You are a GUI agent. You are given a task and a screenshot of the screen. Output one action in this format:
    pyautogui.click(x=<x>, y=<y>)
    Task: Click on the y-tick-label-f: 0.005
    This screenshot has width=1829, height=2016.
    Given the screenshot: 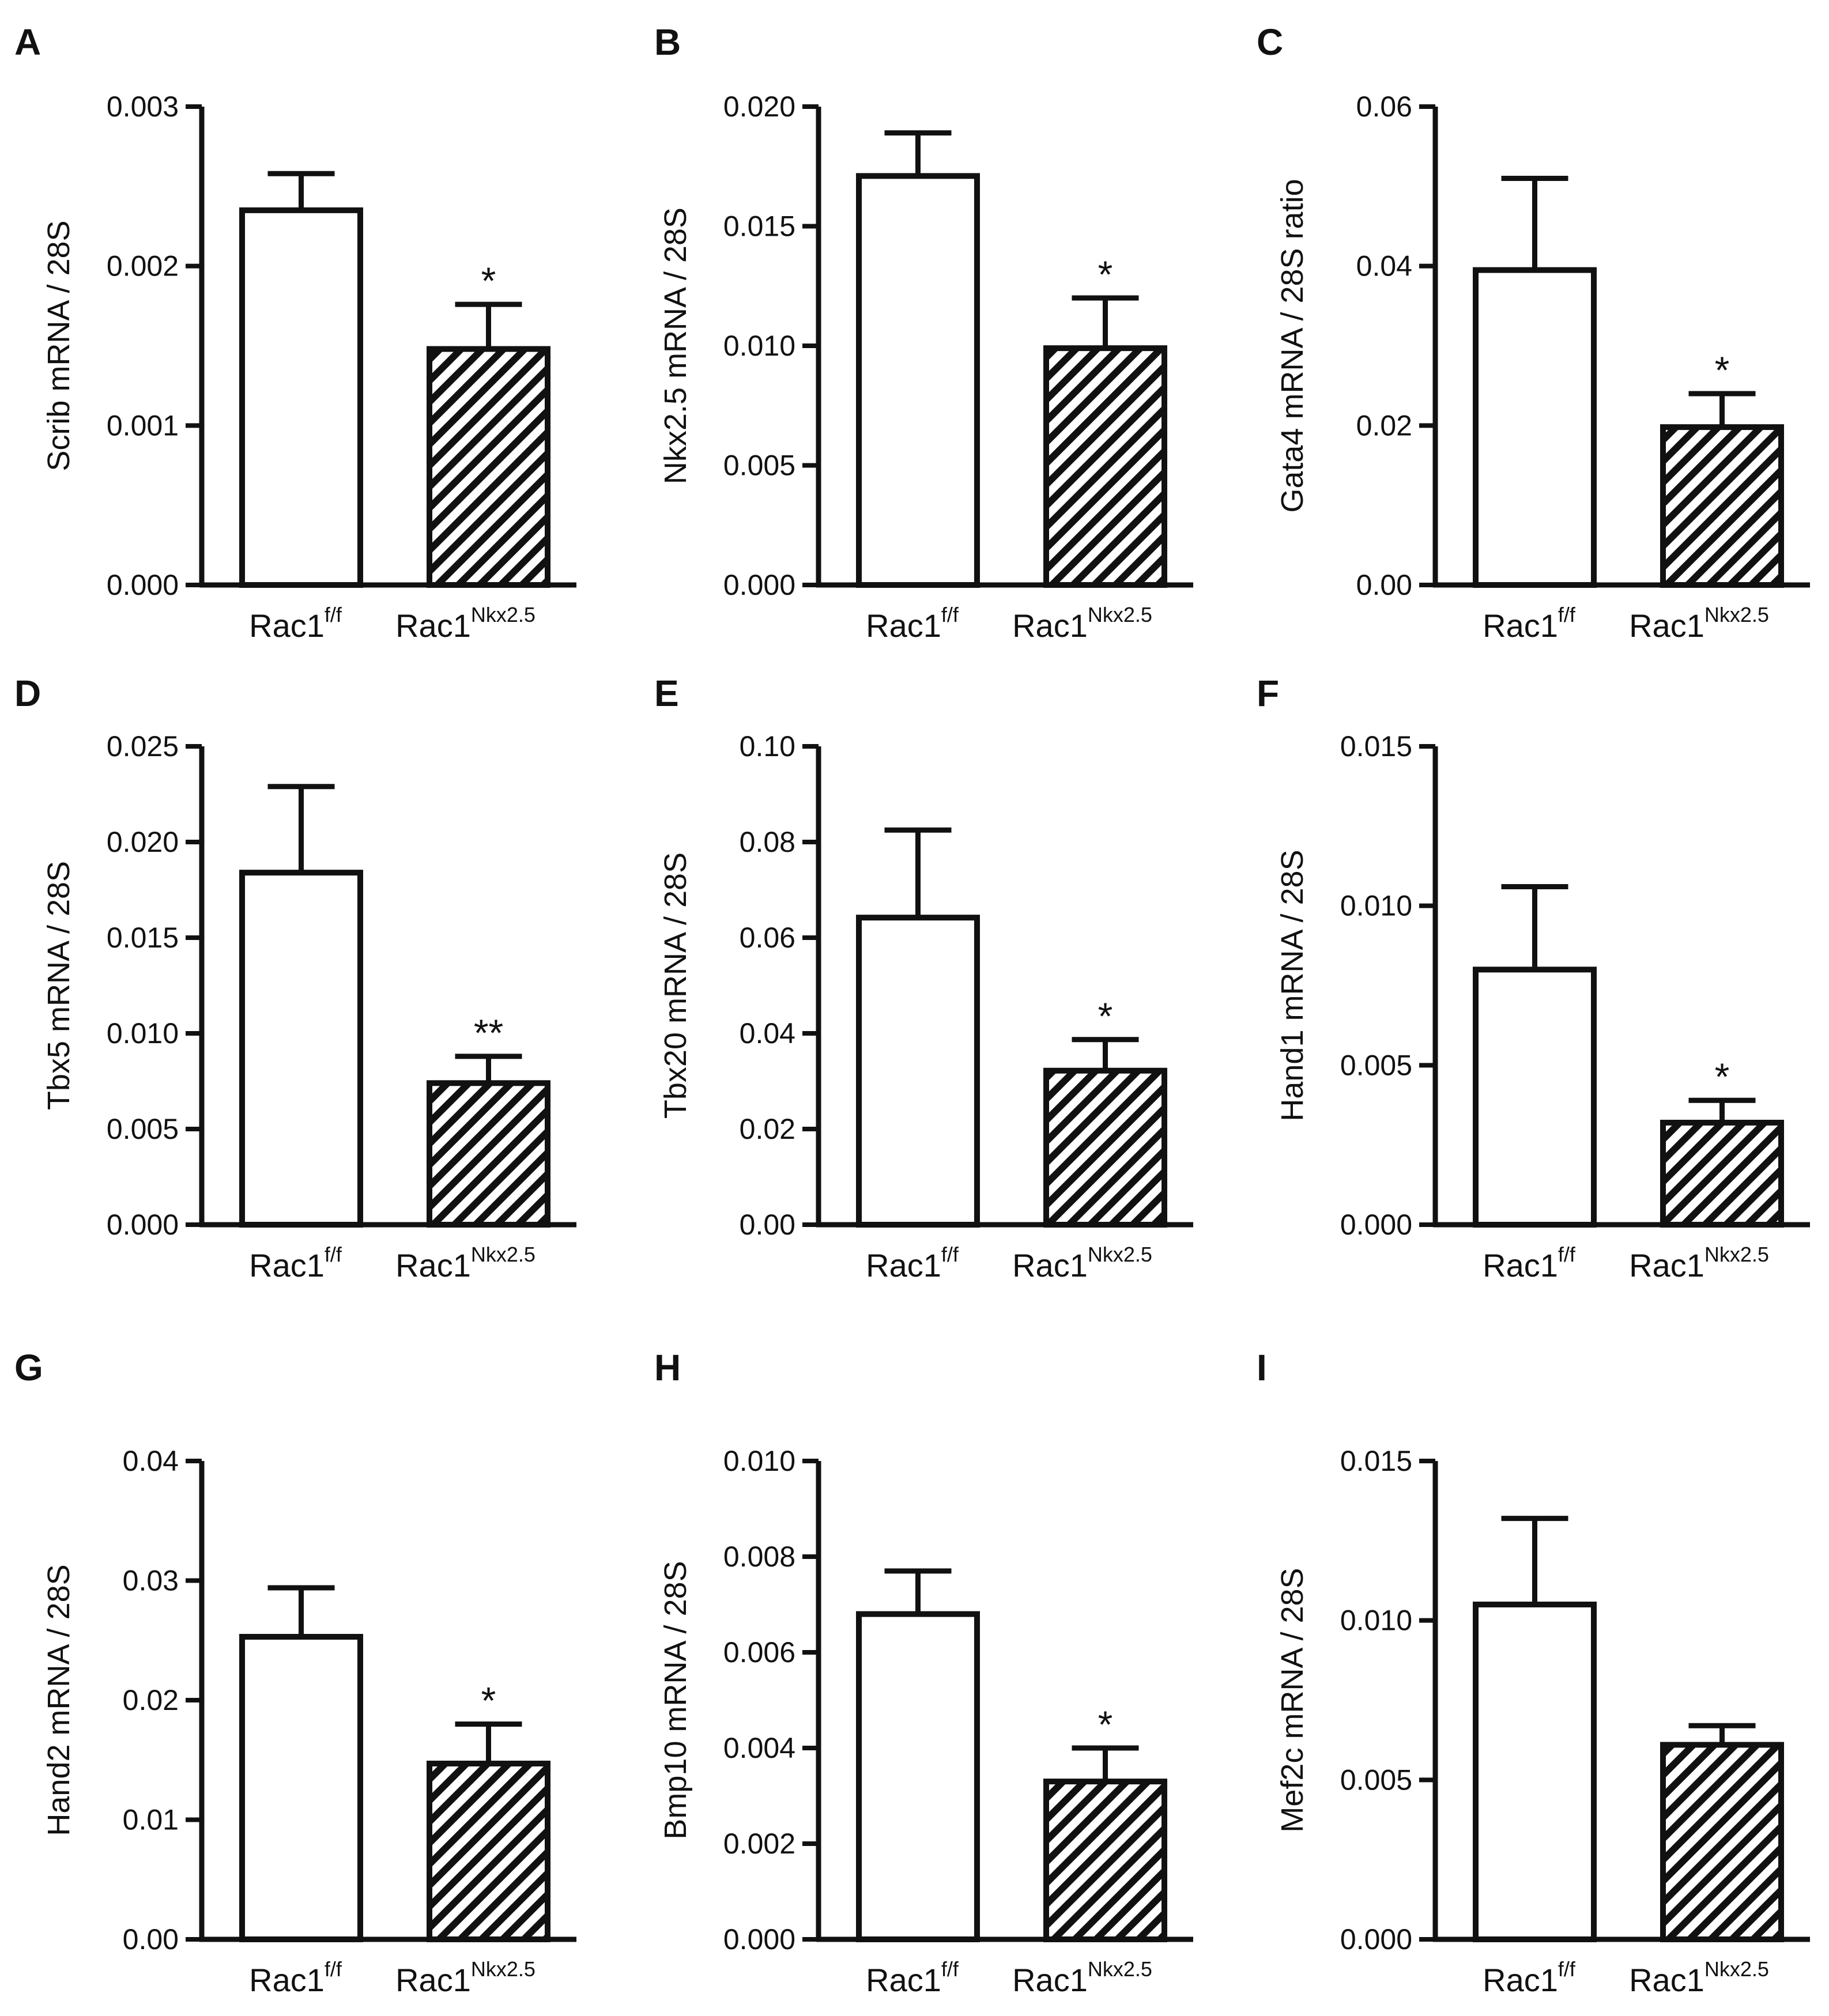 What is the action you would take?
    pyautogui.click(x=1376, y=1065)
    